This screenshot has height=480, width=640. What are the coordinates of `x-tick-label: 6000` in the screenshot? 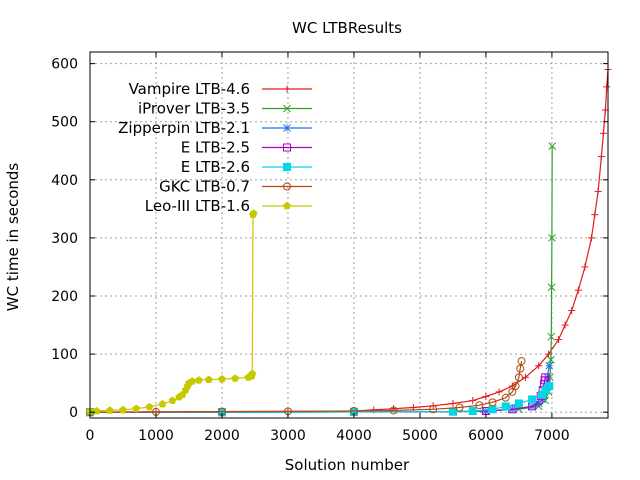 It's located at (486, 436).